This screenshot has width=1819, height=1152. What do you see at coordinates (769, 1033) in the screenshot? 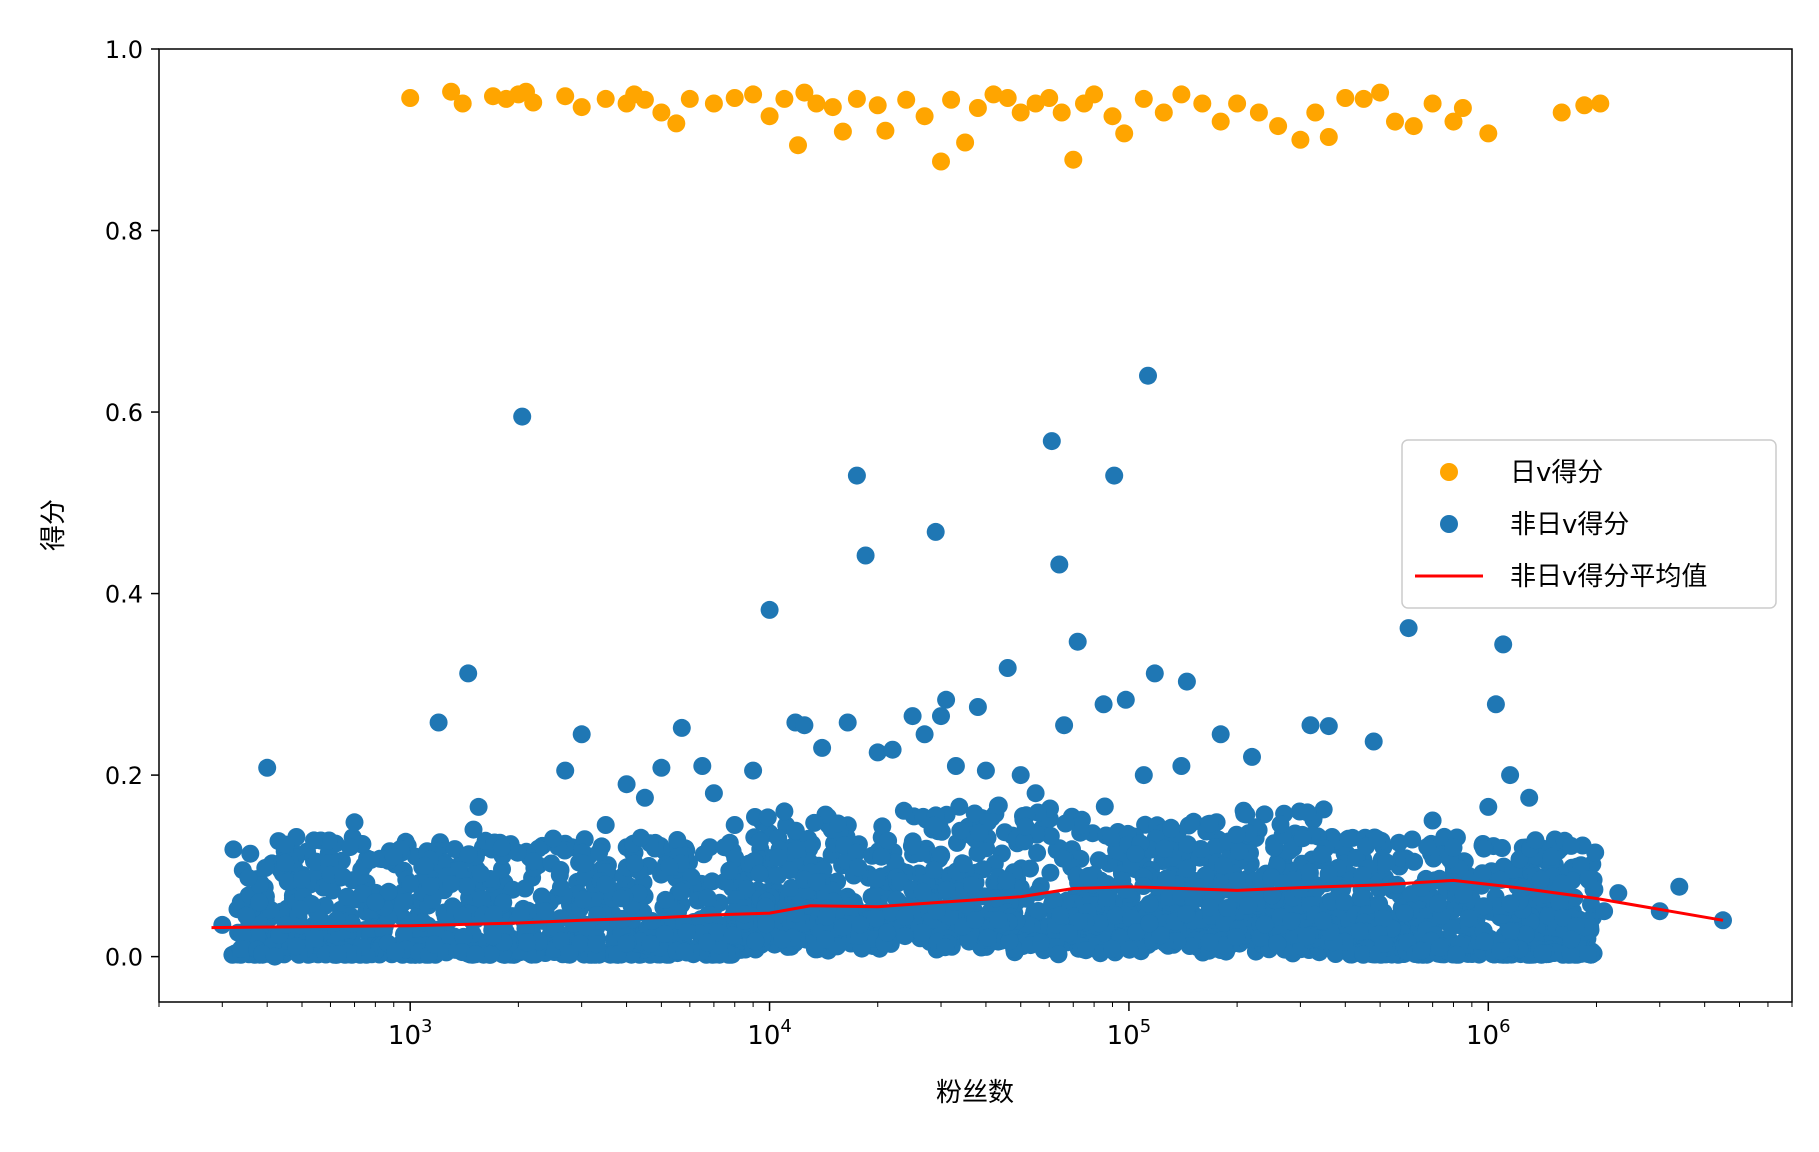
I see `x-tick-label: 10⁴` at bounding box center [769, 1033].